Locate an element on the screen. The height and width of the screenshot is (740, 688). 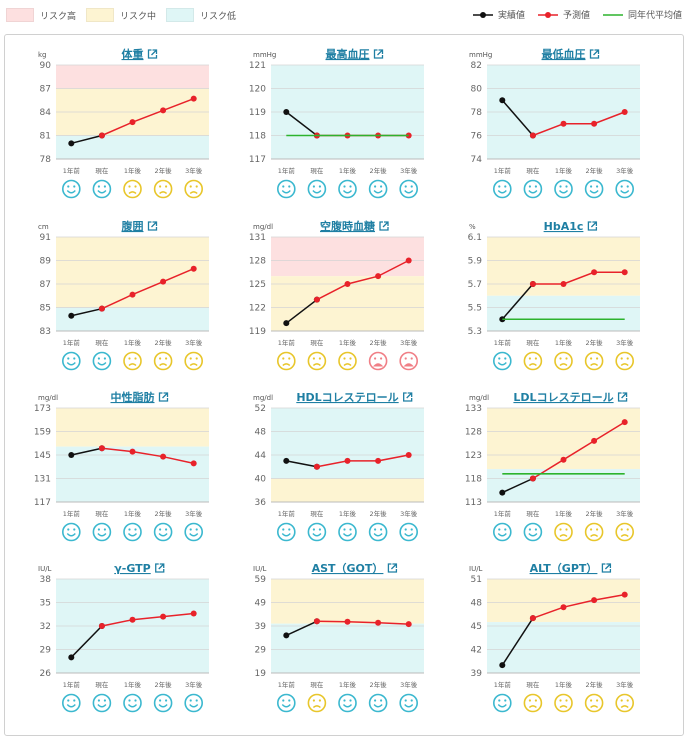
chart-title: 最低血圧 is located at coordinates (564, 54).